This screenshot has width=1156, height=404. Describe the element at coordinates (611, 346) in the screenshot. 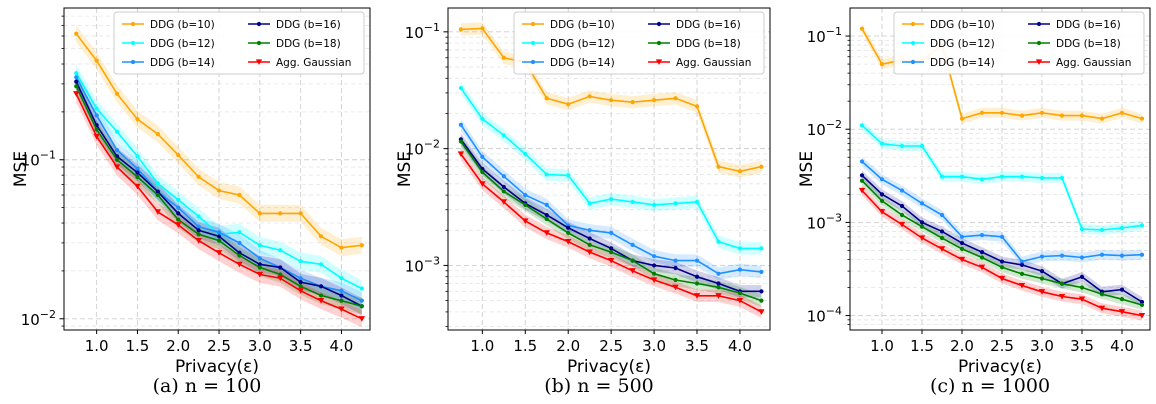

I see `x-tick-label: 2.5` at that location.